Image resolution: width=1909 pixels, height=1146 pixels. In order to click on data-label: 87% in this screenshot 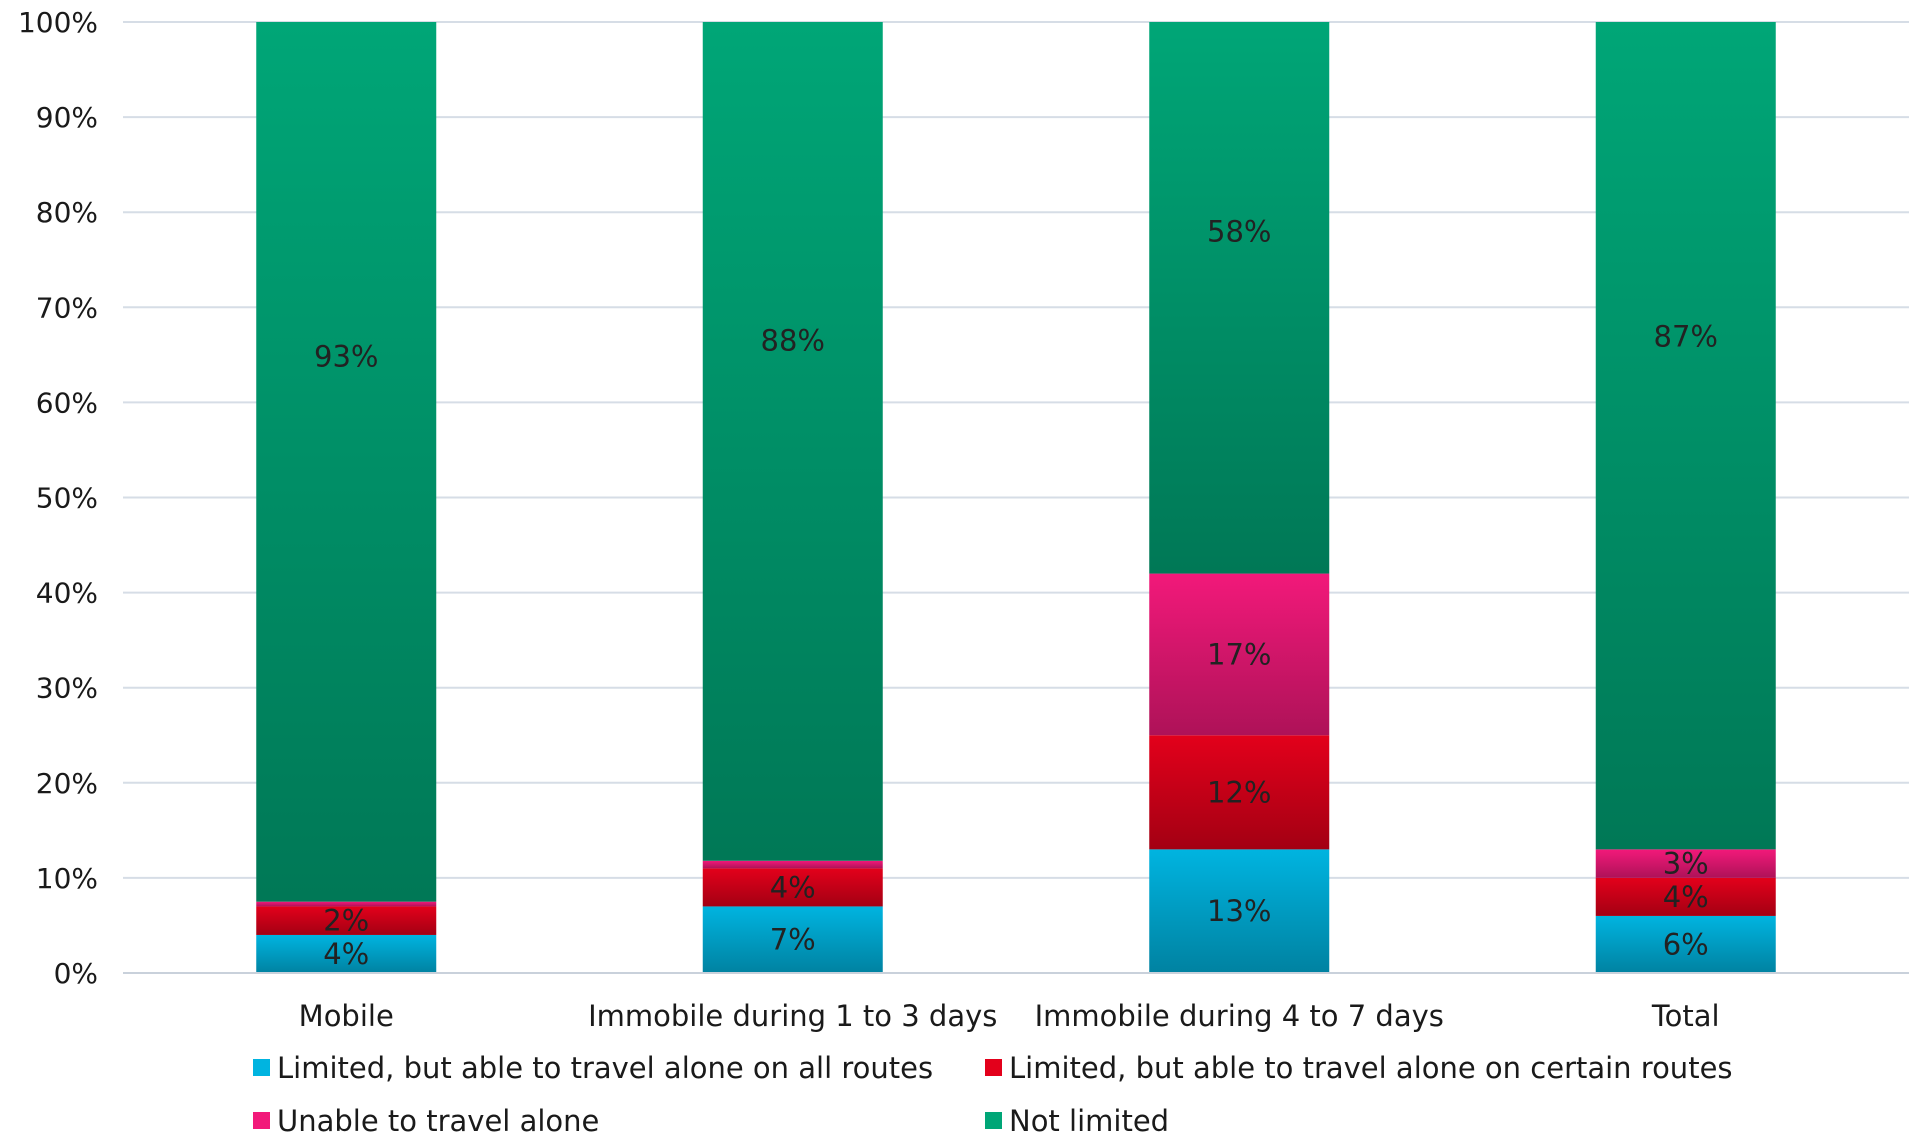, I will do `click(1686, 336)`.